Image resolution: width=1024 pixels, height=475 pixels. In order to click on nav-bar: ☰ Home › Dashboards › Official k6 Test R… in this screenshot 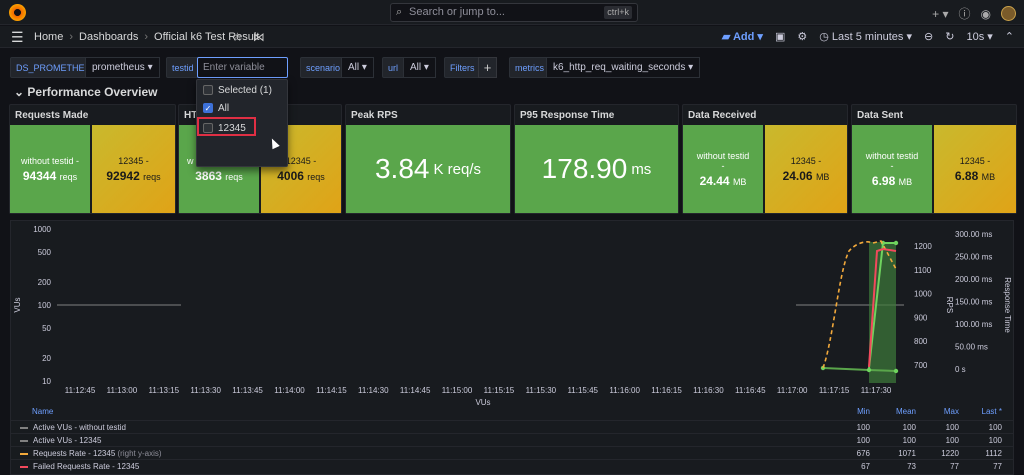, I will do `click(512, 37)`.